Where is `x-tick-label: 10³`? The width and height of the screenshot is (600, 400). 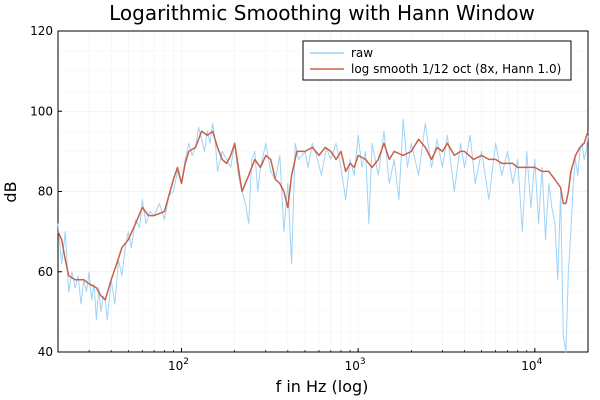
x-tick-label: 10³ is located at coordinates (355, 365).